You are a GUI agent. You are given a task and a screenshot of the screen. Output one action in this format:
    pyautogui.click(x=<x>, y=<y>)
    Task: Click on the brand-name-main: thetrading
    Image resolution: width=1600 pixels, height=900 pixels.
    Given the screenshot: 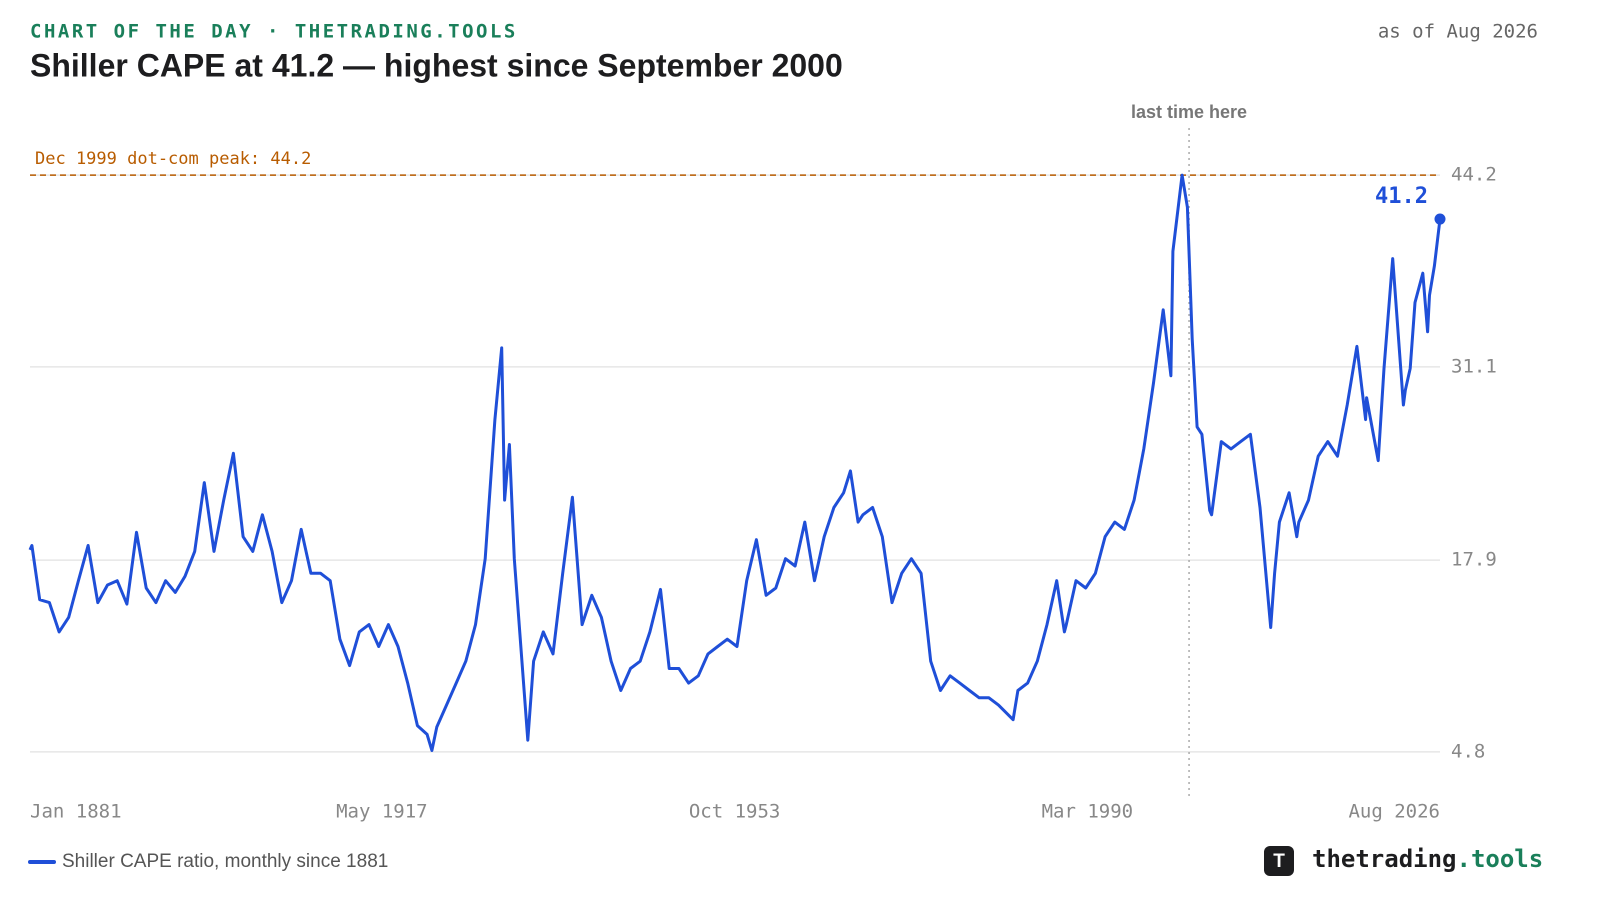 What is the action you would take?
    pyautogui.click(x=1384, y=859)
    